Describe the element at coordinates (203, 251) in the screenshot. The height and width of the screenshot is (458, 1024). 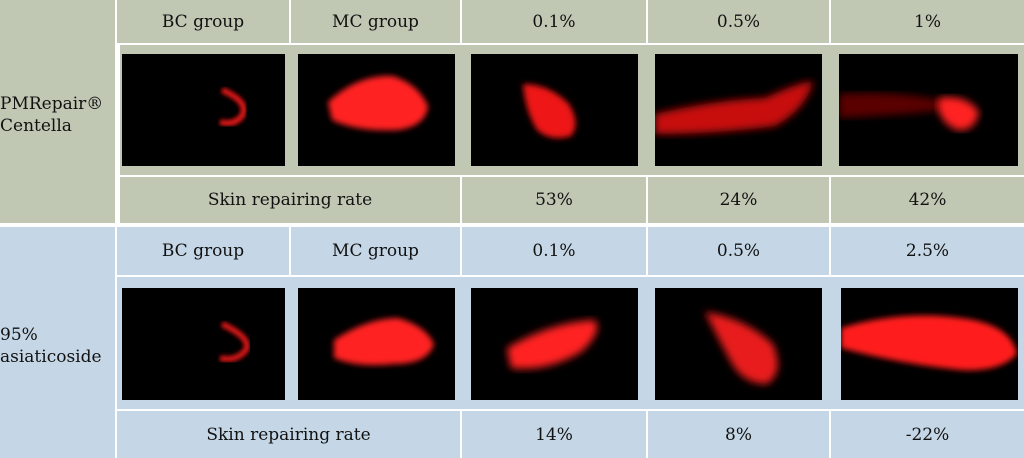
I see `g2-header-bc: BC group` at that location.